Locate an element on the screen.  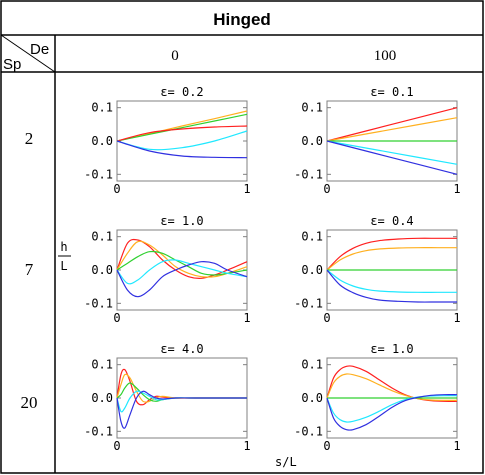
plot-panel: ε= 0.1 0.1 0.0 -0.10 1 is located at coordinates (377, 140).